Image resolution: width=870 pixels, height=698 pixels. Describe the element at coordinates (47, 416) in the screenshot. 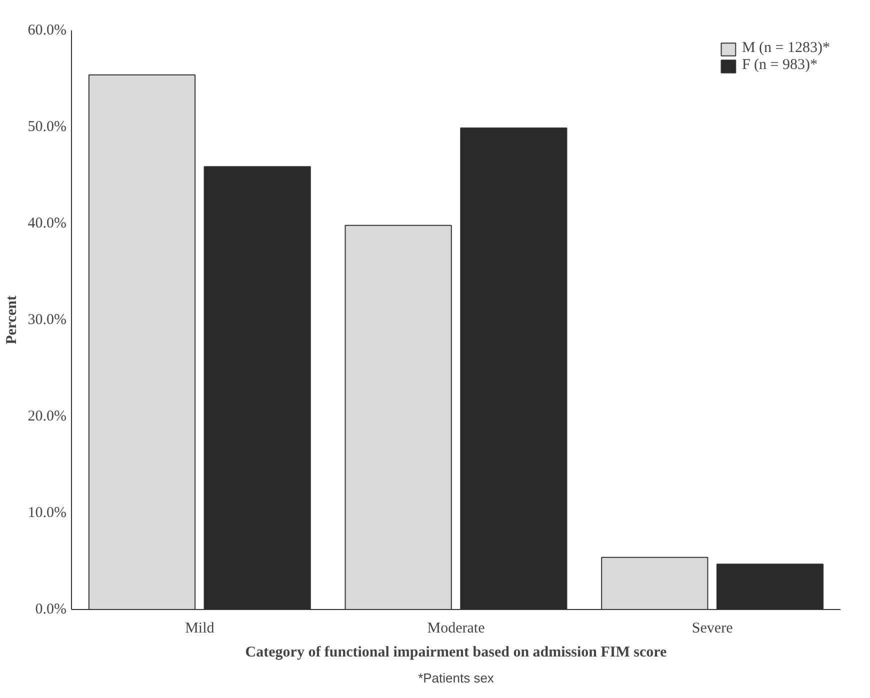

I see `y-tick-label: 20.0%` at that location.